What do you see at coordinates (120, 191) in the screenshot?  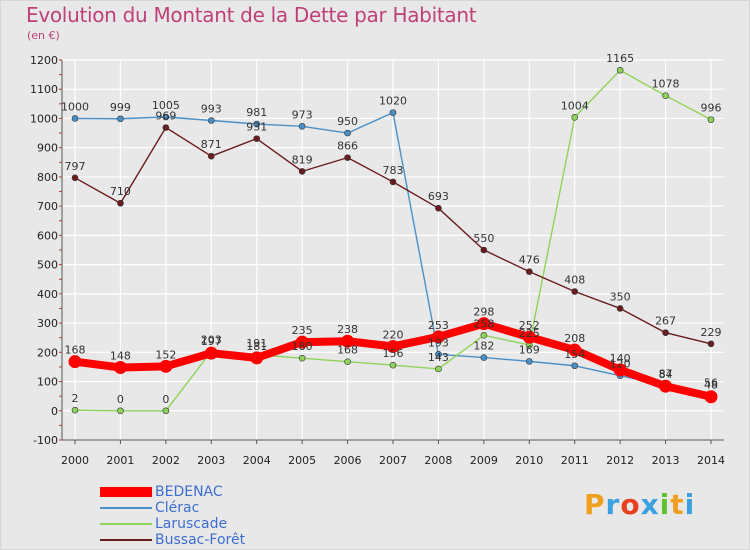 I see `data-label-bussac-for-t: 710` at bounding box center [120, 191].